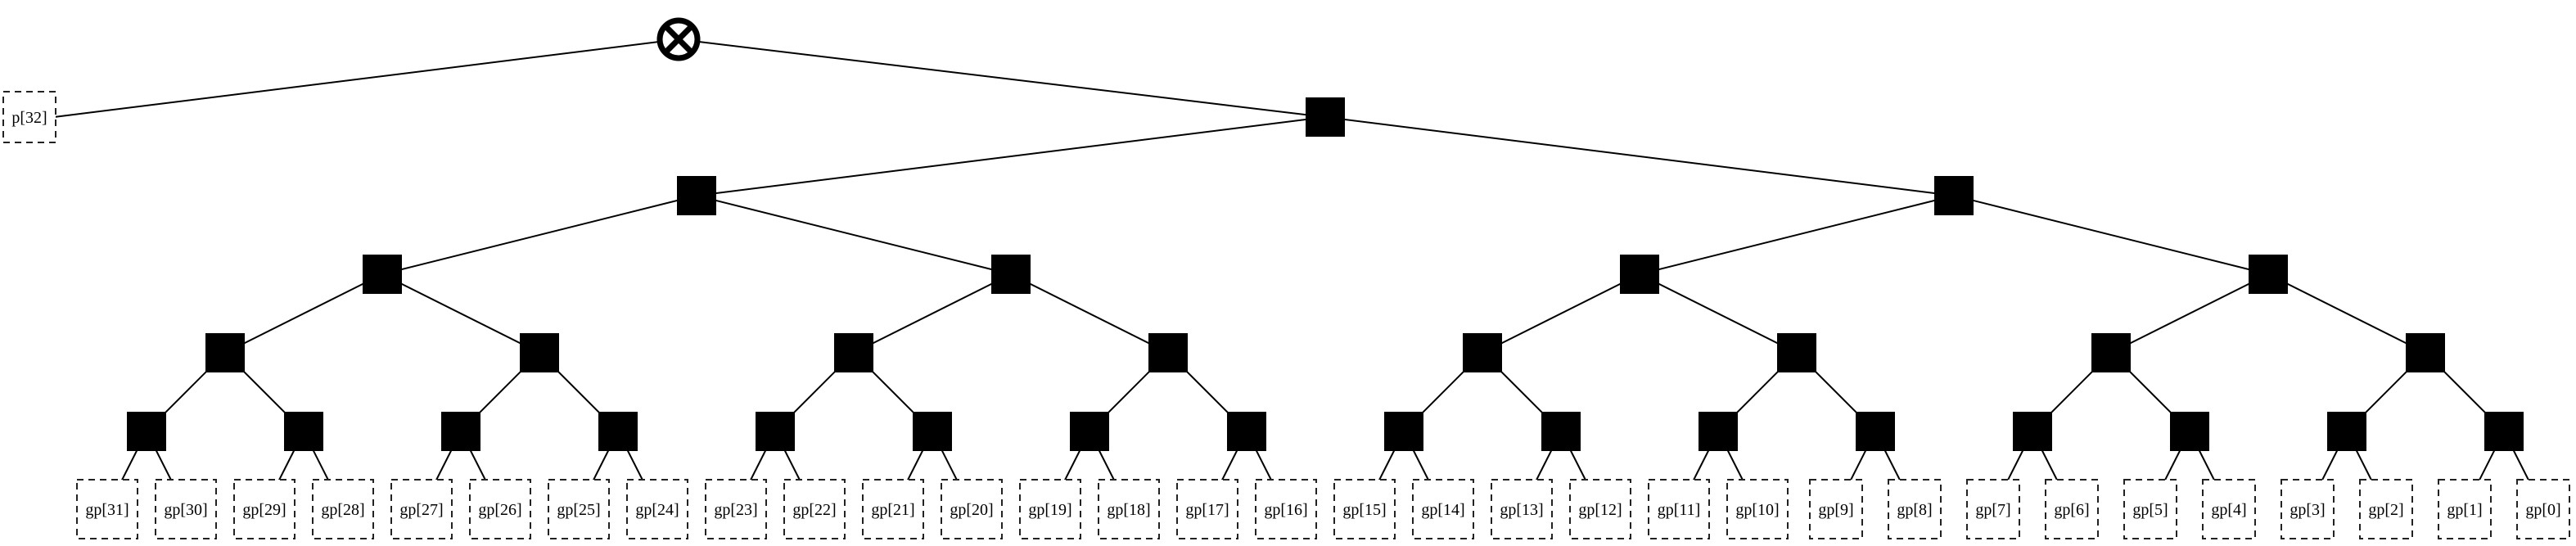 The image size is (2576, 546). I want to click on leaf-label: gp[17], so click(1207, 510).